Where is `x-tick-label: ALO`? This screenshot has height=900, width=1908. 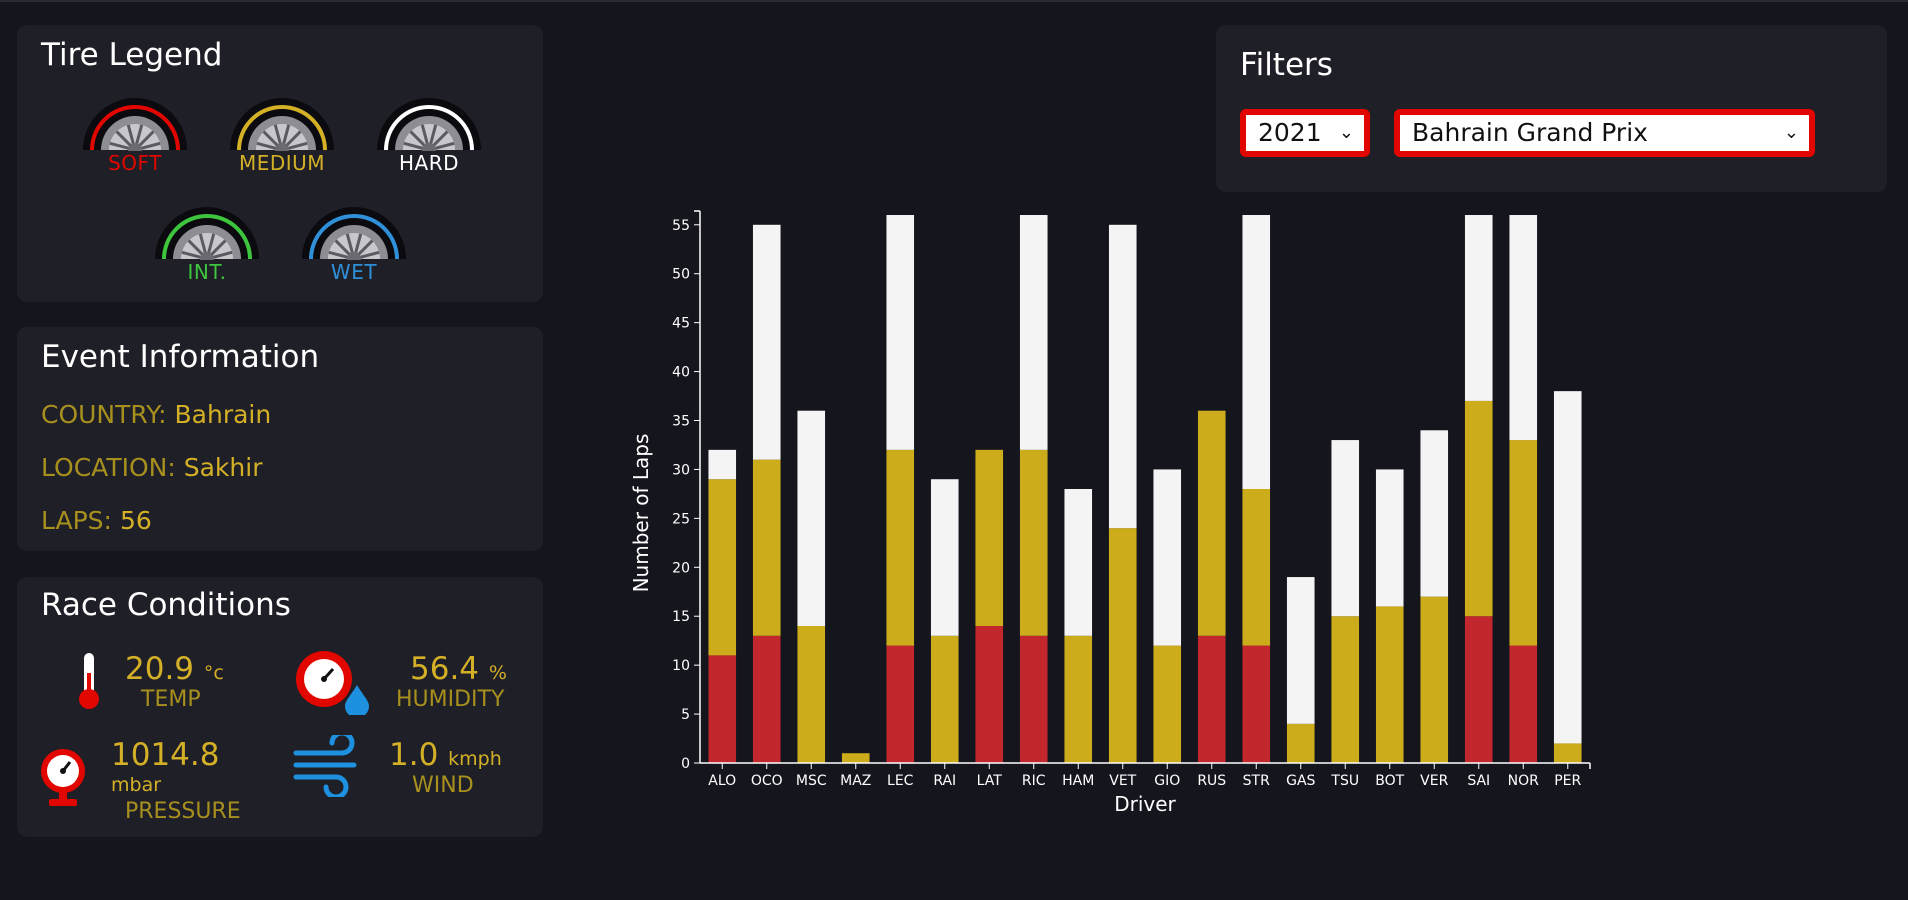
x-tick-label: ALO is located at coordinates (722, 781).